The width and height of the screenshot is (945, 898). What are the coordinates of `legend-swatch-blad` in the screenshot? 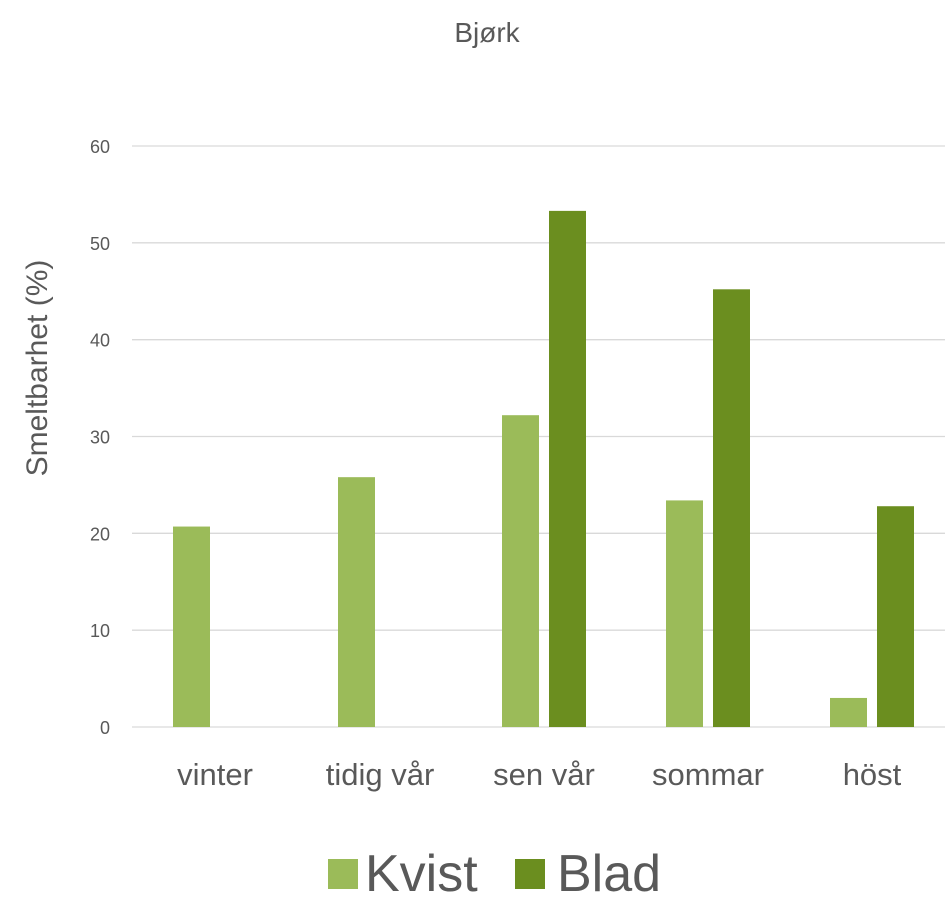 It's located at (530, 874).